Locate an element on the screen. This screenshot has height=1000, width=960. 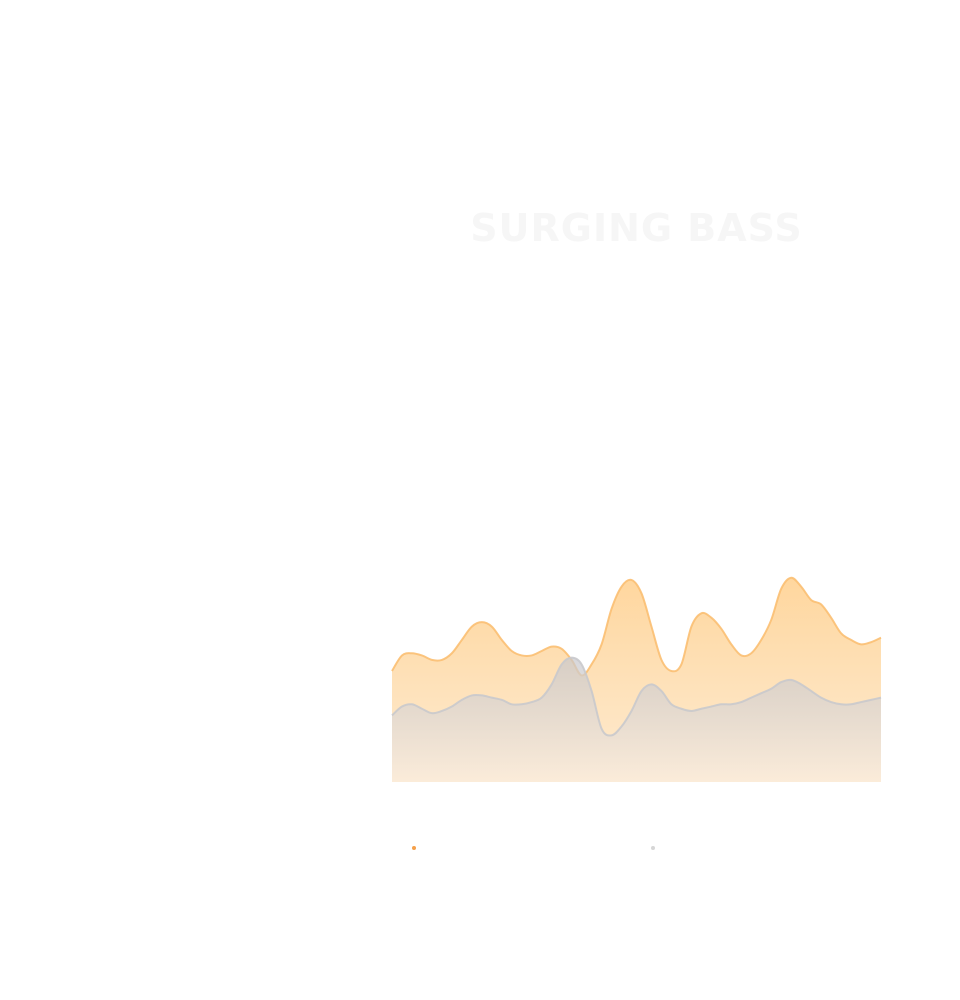
series-2-area is located at coordinates (636, 719).